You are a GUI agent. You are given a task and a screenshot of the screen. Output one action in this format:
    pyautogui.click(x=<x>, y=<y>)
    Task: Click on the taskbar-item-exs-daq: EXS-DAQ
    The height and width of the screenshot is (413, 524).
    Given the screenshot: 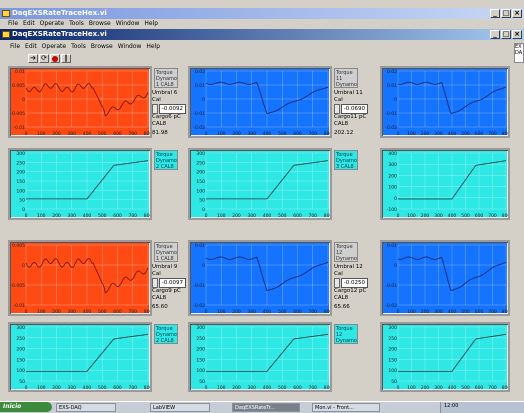 What is the action you would take?
    pyautogui.click(x=86, y=407)
    